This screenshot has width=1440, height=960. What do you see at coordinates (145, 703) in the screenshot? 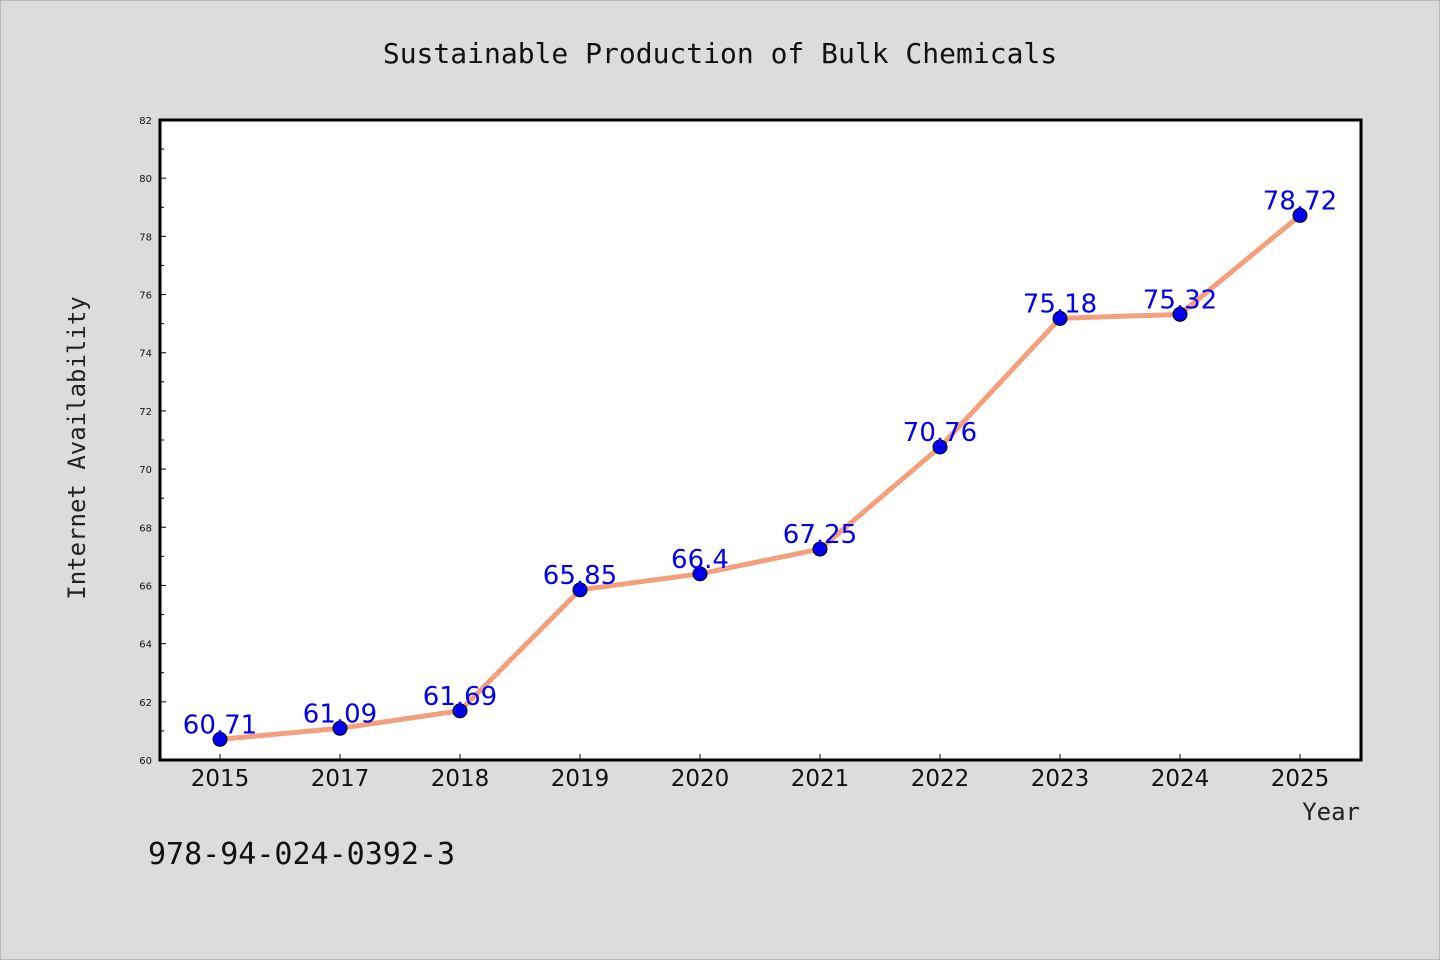
I see `y-tick-label: 62` at bounding box center [145, 703].